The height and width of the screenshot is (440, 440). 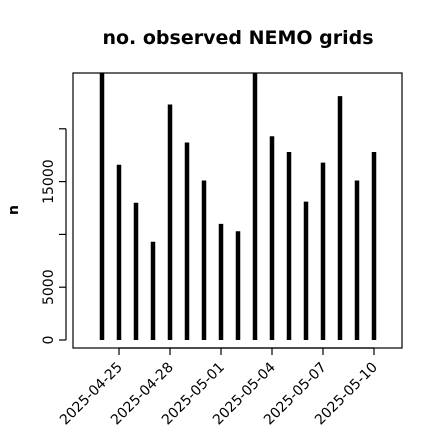 I want to click on y-tick-label: 5000, so click(x=49, y=287).